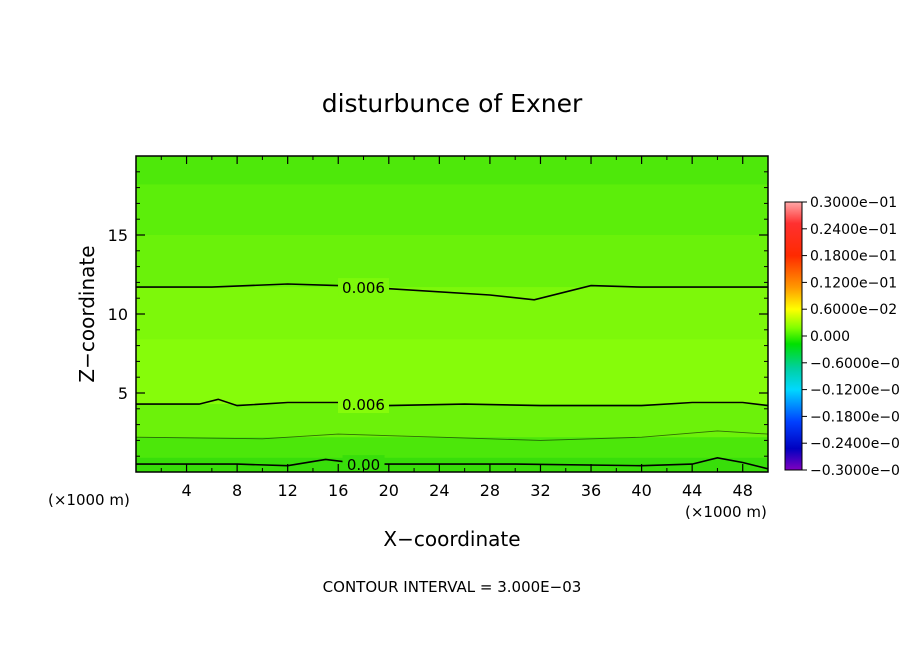 Image resolution: width=904 pixels, height=654 pixels. What do you see at coordinates (288, 490) in the screenshot?
I see `x-tick-label-12: 12` at bounding box center [288, 490].